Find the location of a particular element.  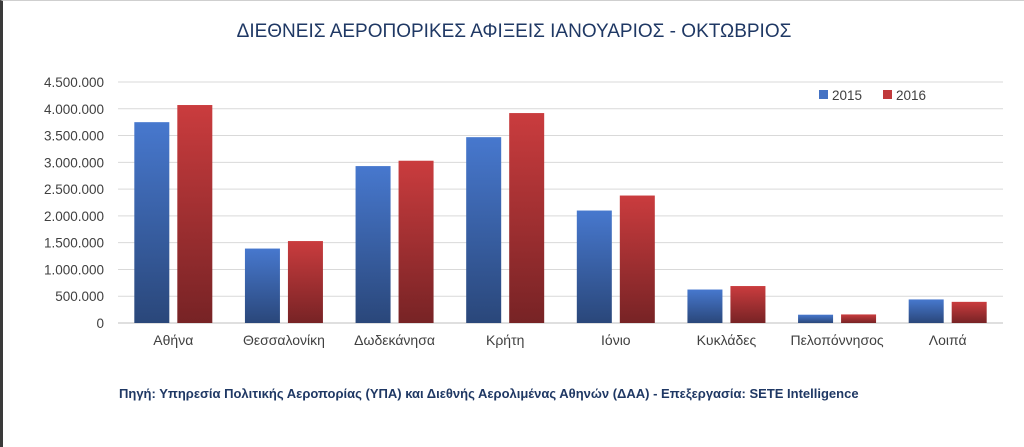

y-tick-label: 2.500.000 is located at coordinates (74, 189).